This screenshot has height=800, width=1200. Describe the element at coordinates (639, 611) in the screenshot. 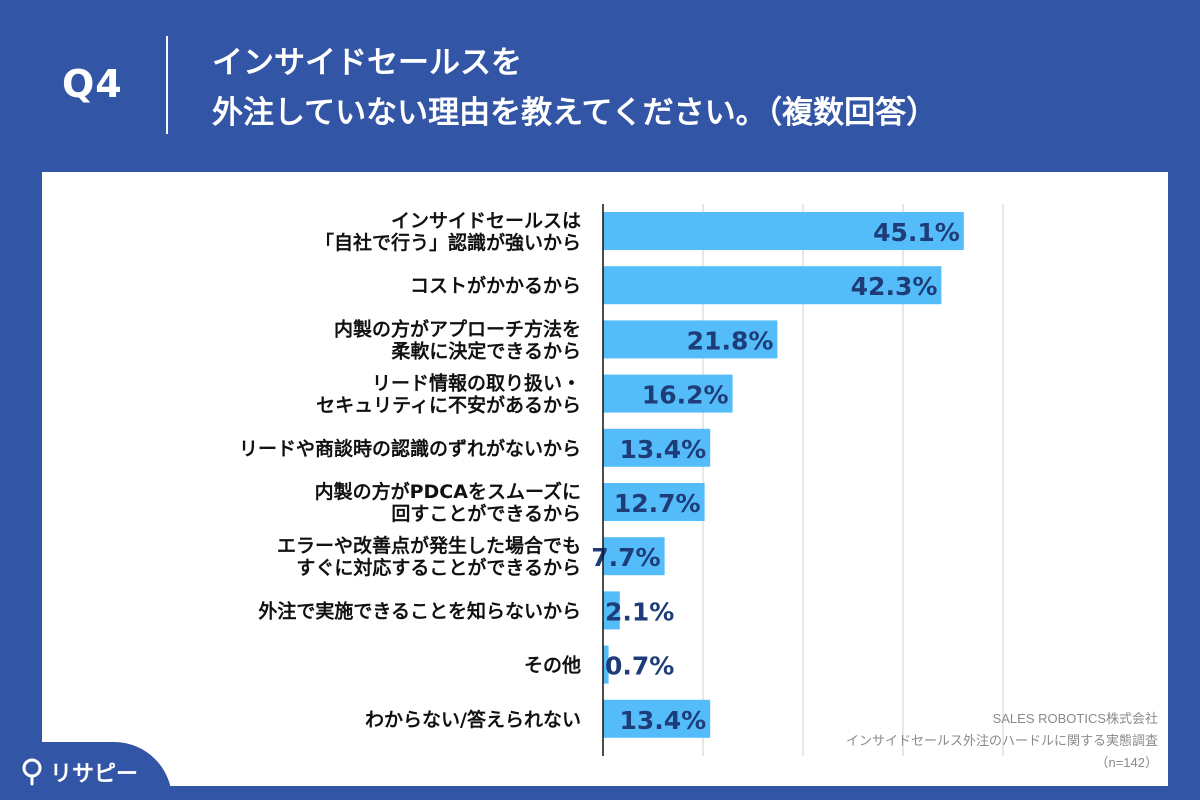

I see `bar-value-label: 2.1%` at that location.